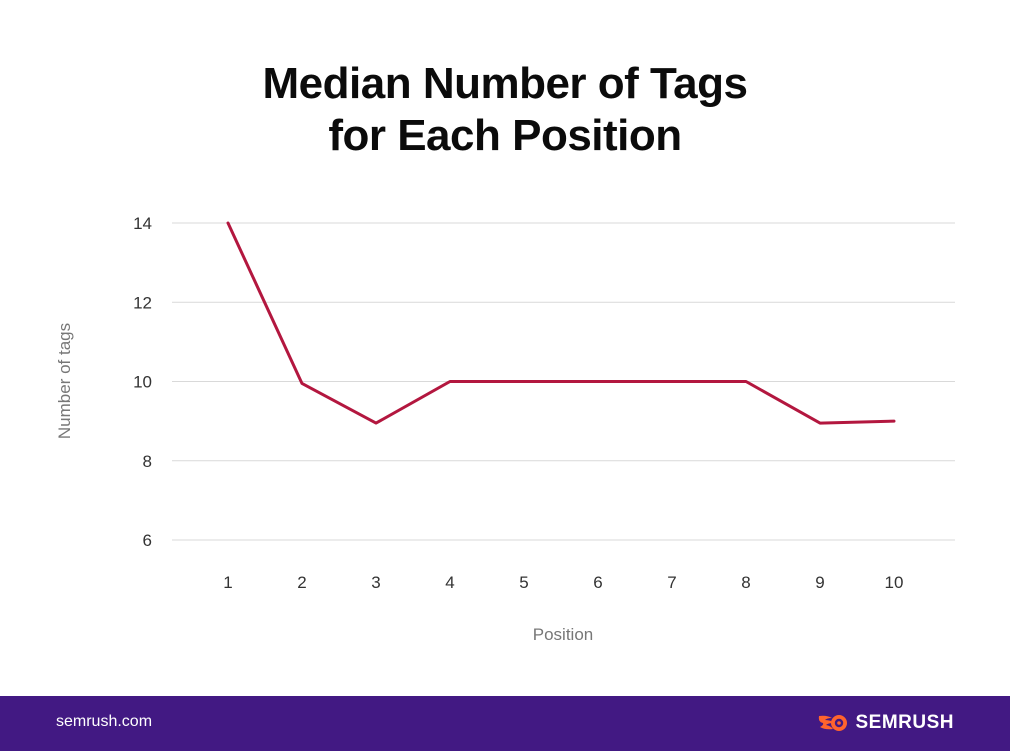  I want to click on y-axis-ticks: 6 8 10 12 14, so click(142, 382).